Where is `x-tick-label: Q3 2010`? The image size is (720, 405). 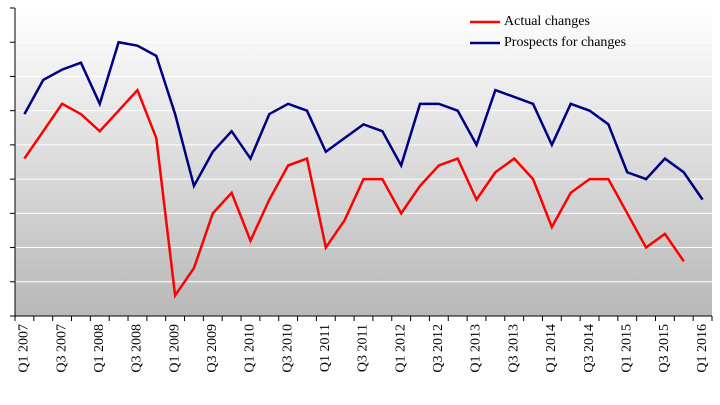 x-tick-label: Q3 2010 is located at coordinates (287, 348).